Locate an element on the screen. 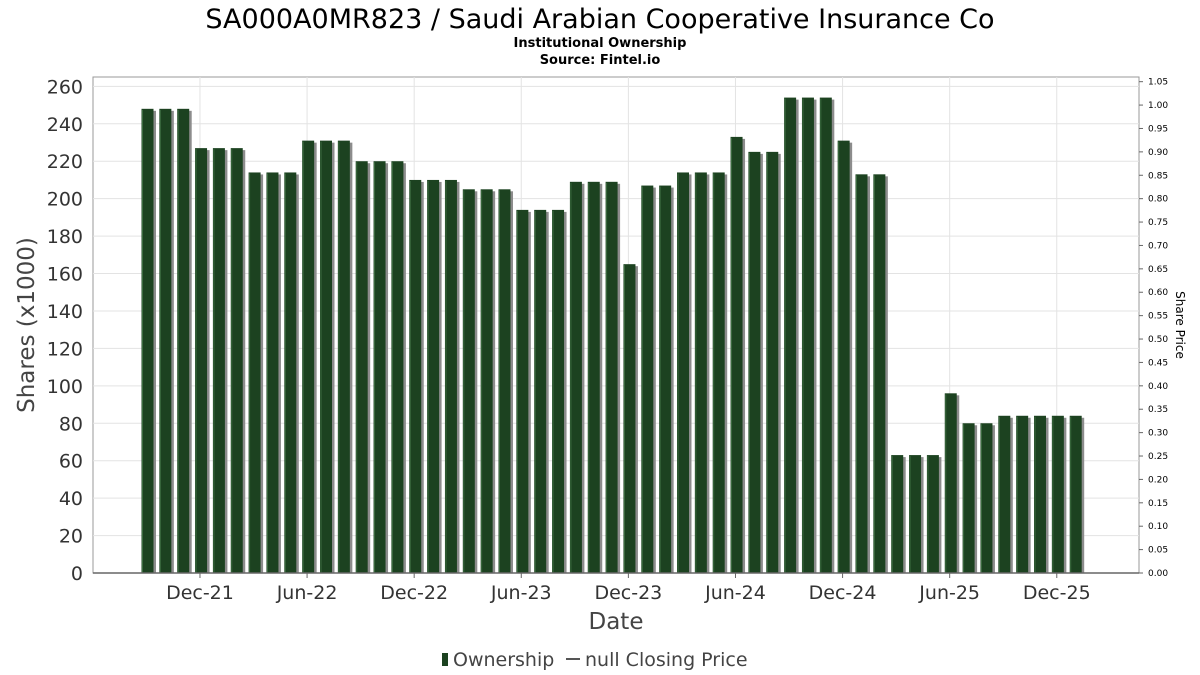 This screenshot has width=1200, height=675. y2-tick-label: 0.85 is located at coordinates (1158, 176).